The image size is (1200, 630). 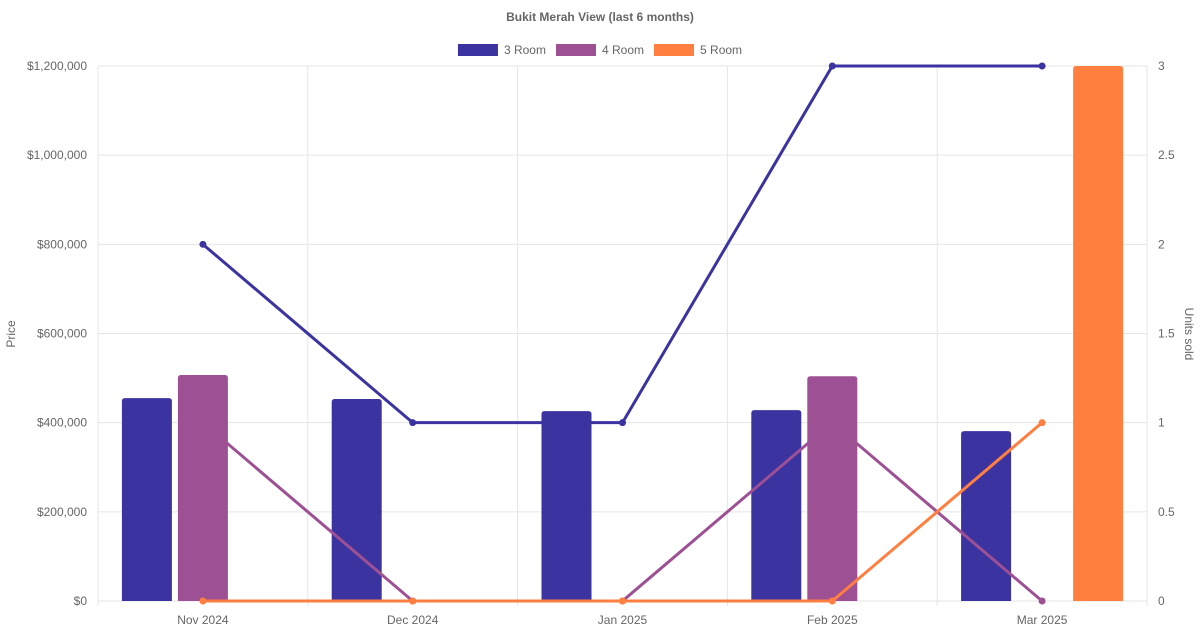 What do you see at coordinates (413, 620) in the screenshot?
I see `x-tick-label: Dec 2024` at bounding box center [413, 620].